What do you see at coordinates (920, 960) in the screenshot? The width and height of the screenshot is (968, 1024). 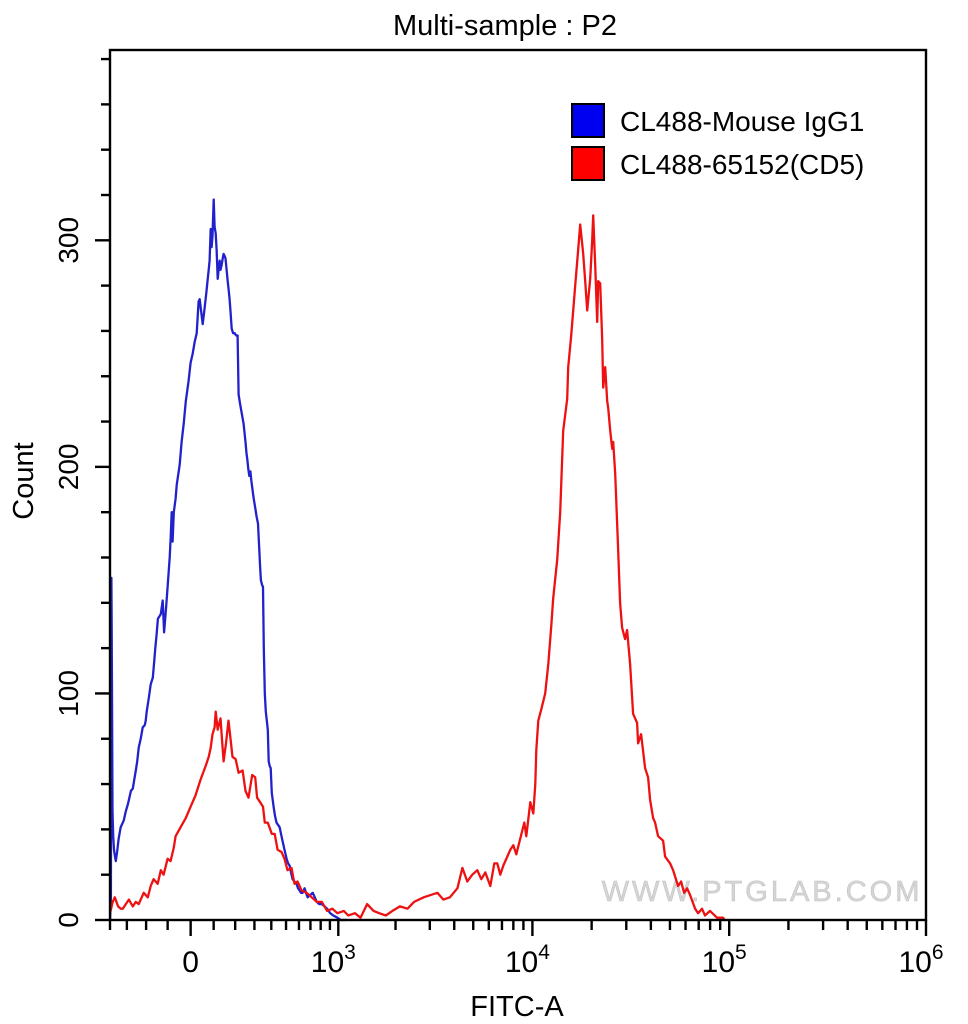 I see `x-tick-label: 10⁶` at bounding box center [920, 960].